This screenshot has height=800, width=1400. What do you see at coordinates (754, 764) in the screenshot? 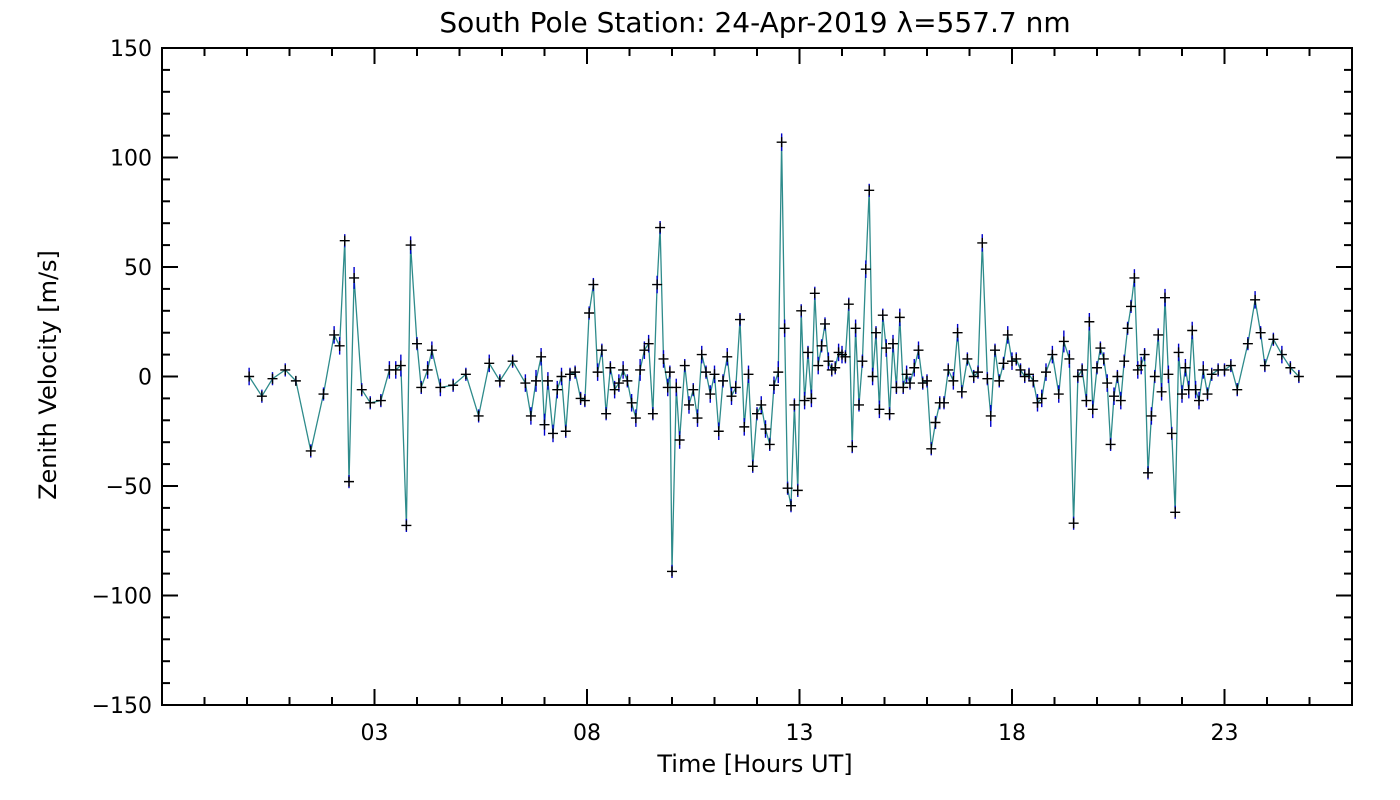
I see `x-axis-label: Time [Hours UT]` at bounding box center [754, 764].